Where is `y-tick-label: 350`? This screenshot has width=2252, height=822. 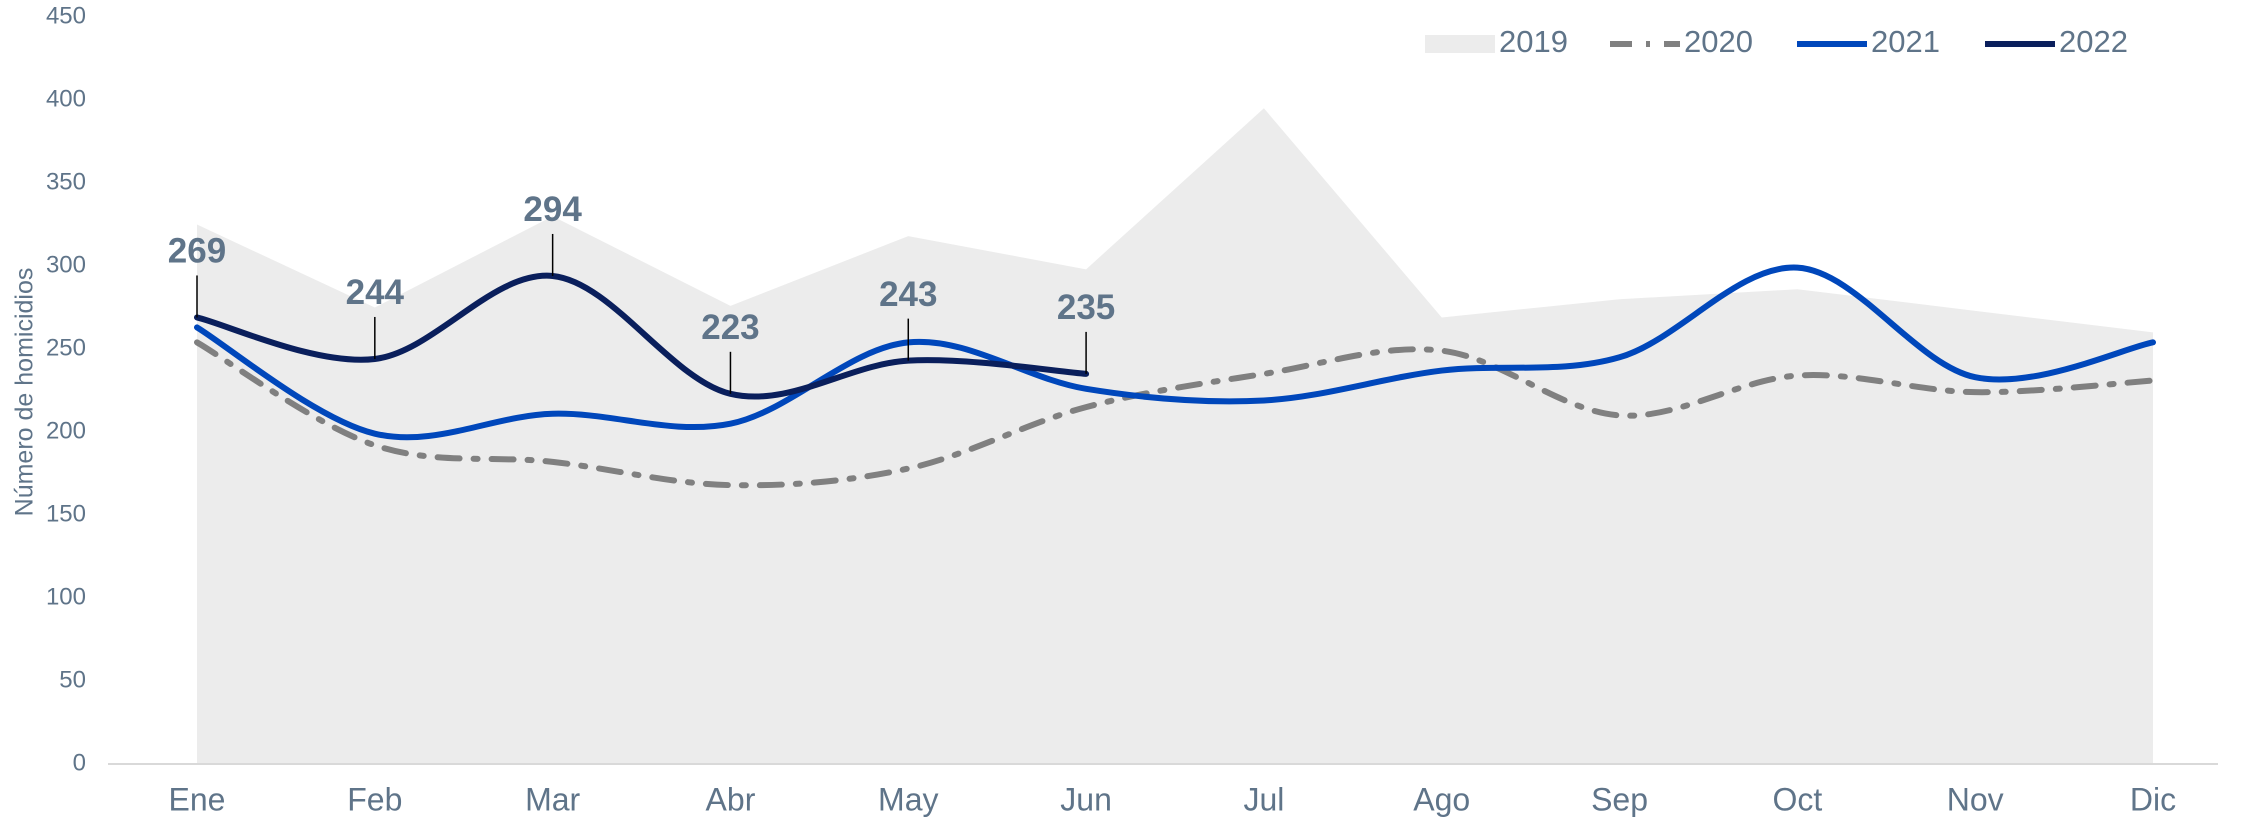
y-tick-label: 350 is located at coordinates (66, 181).